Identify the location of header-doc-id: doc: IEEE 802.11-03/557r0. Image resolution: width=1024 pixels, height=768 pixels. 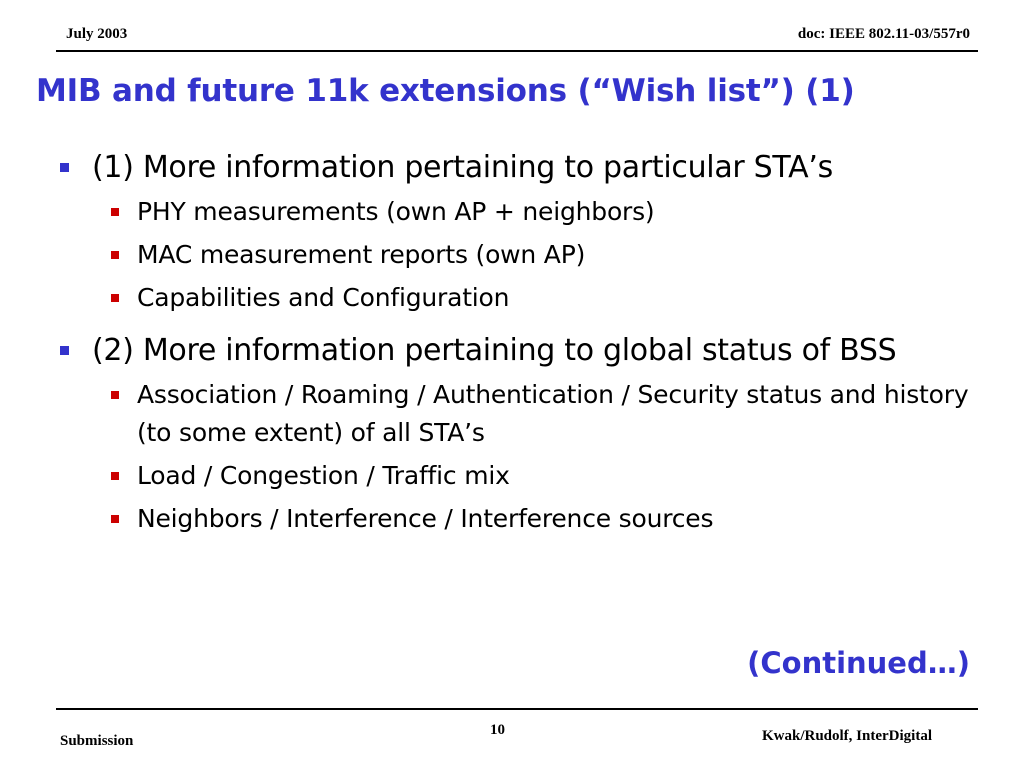
(883, 34).